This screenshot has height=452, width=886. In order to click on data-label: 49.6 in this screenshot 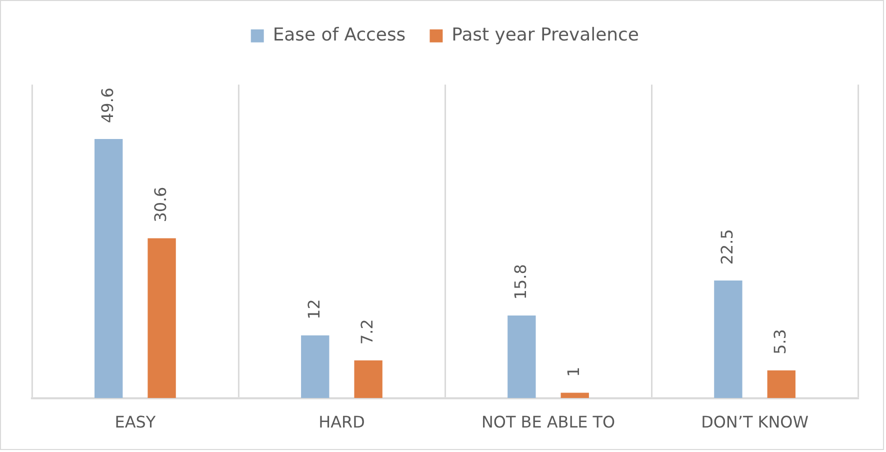, I will do `click(107, 106)`.